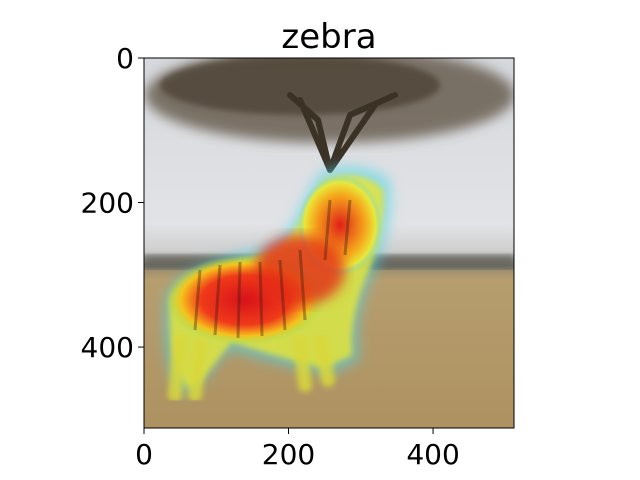 This screenshot has width=640, height=480. I want to click on x-tick-label: 400, so click(432, 454).